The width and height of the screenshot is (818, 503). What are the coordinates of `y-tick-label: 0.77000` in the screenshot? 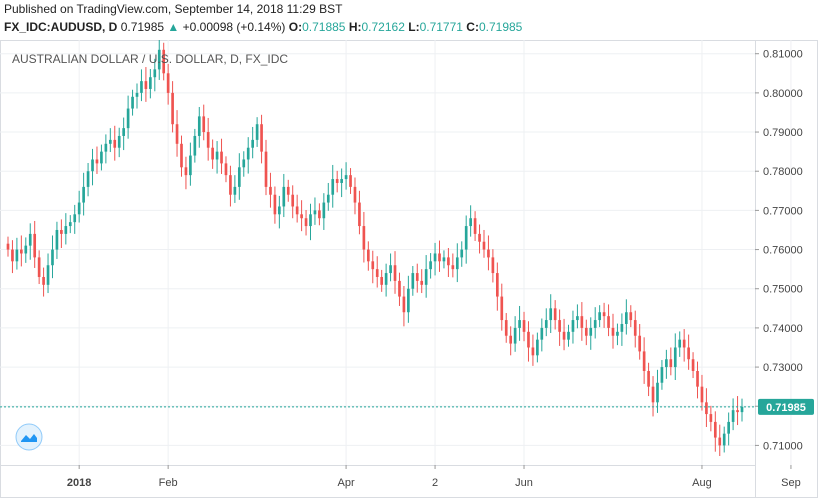 It's located at (783, 211).